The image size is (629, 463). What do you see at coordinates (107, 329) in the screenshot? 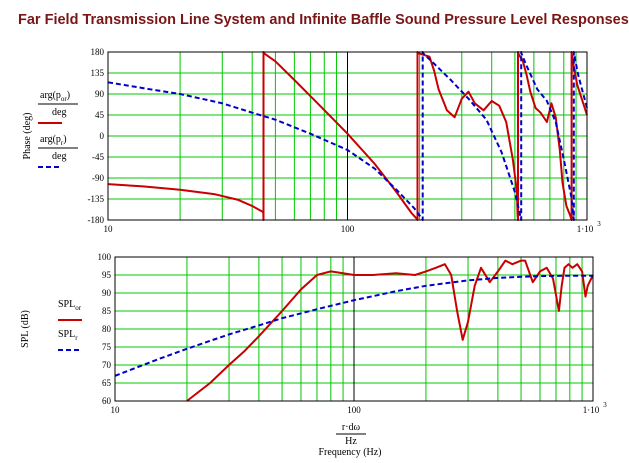
I see `y-tick-label: 80` at bounding box center [107, 329].